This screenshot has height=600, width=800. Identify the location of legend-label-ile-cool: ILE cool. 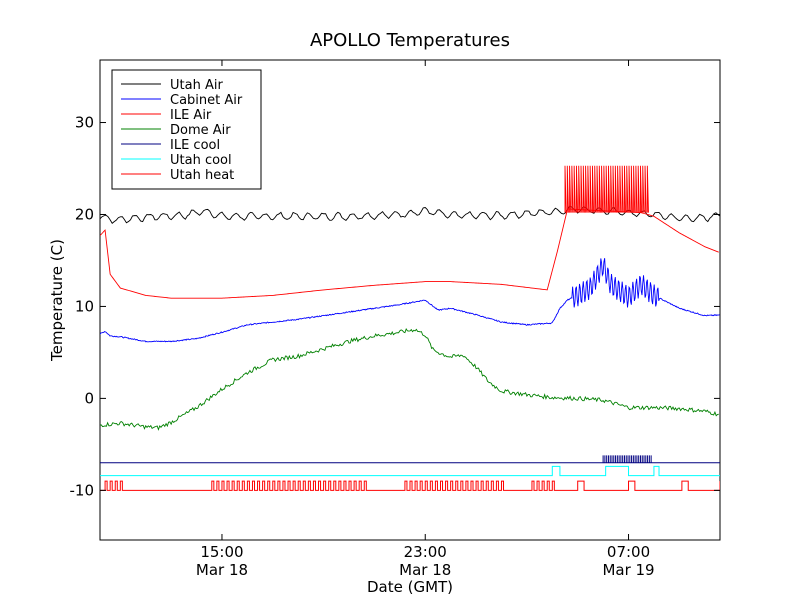
(195, 145).